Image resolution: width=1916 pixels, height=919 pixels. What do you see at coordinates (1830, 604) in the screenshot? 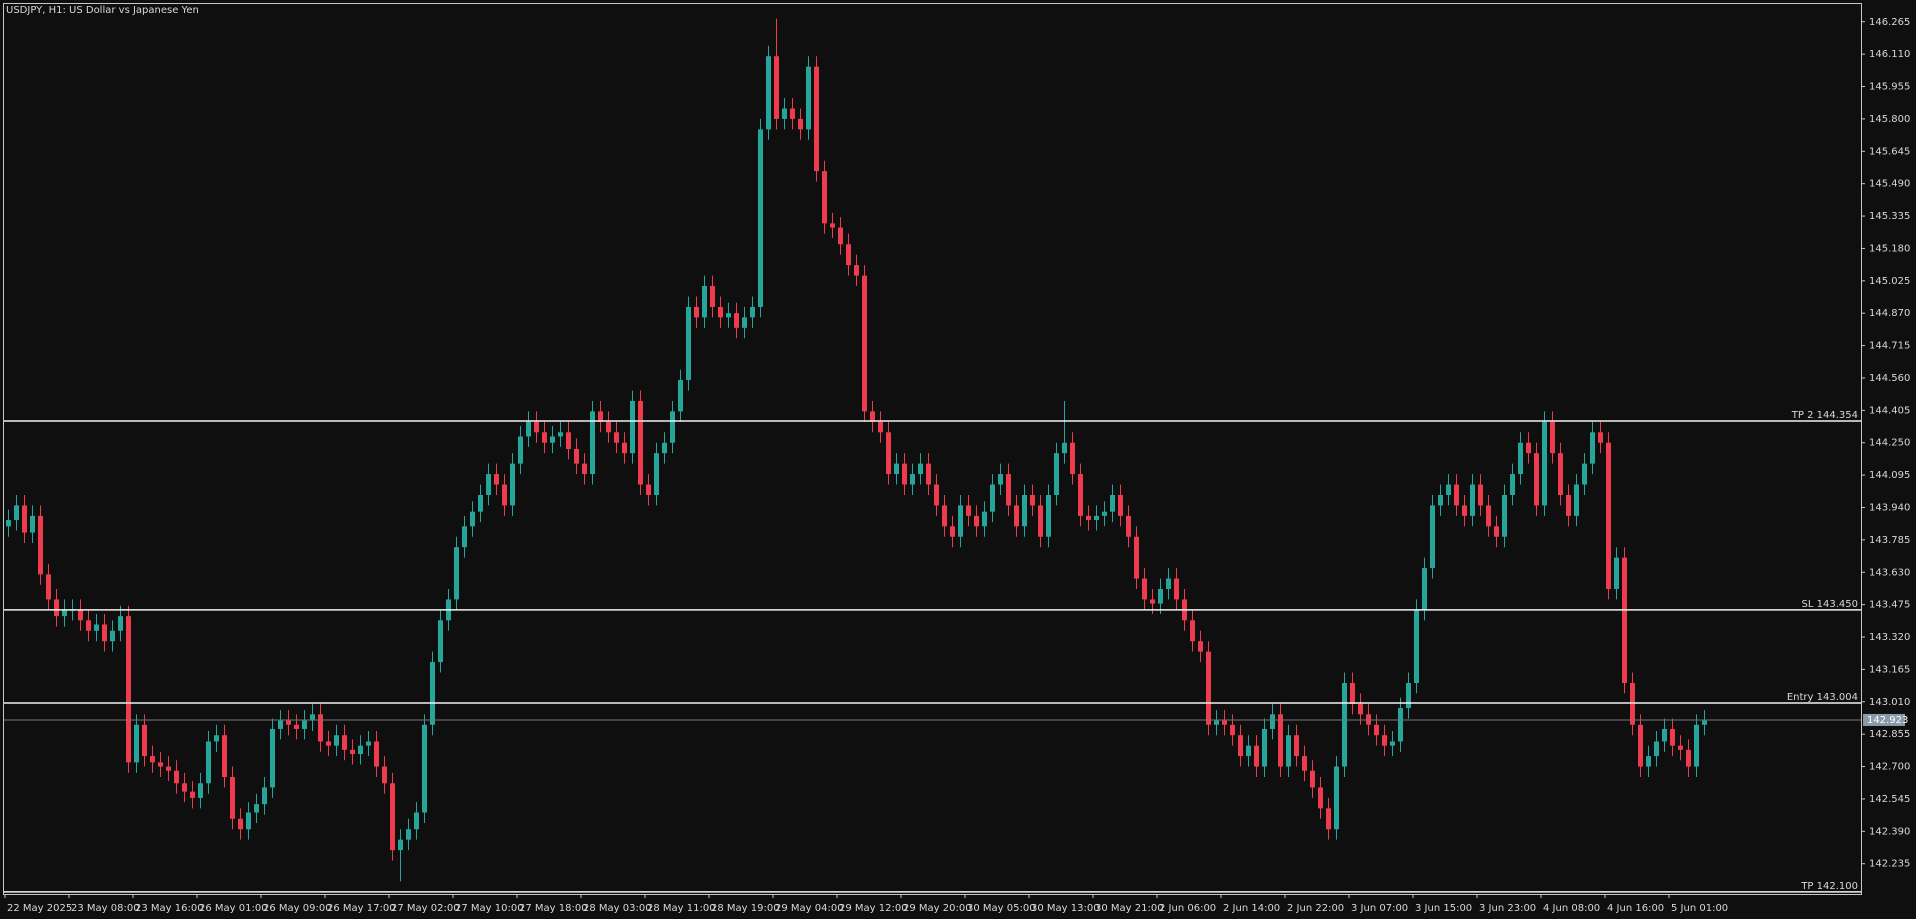
I see `level-label: SL 143.450` at bounding box center [1830, 604].